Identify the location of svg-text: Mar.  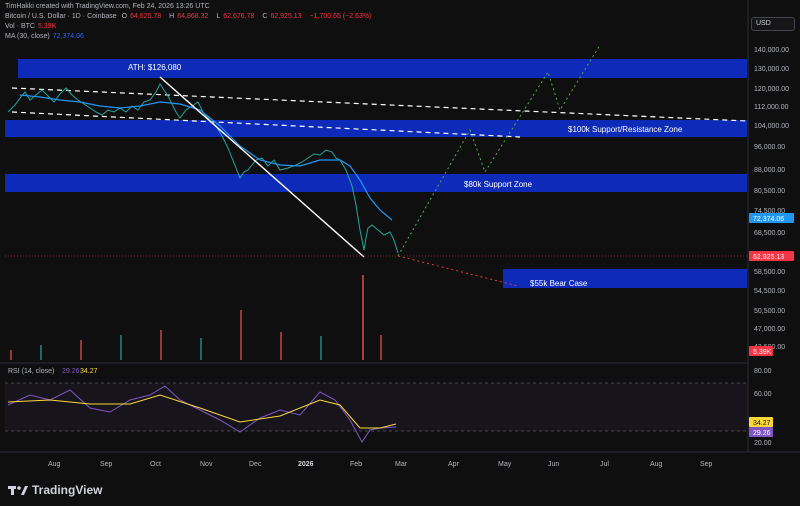
(401, 464).